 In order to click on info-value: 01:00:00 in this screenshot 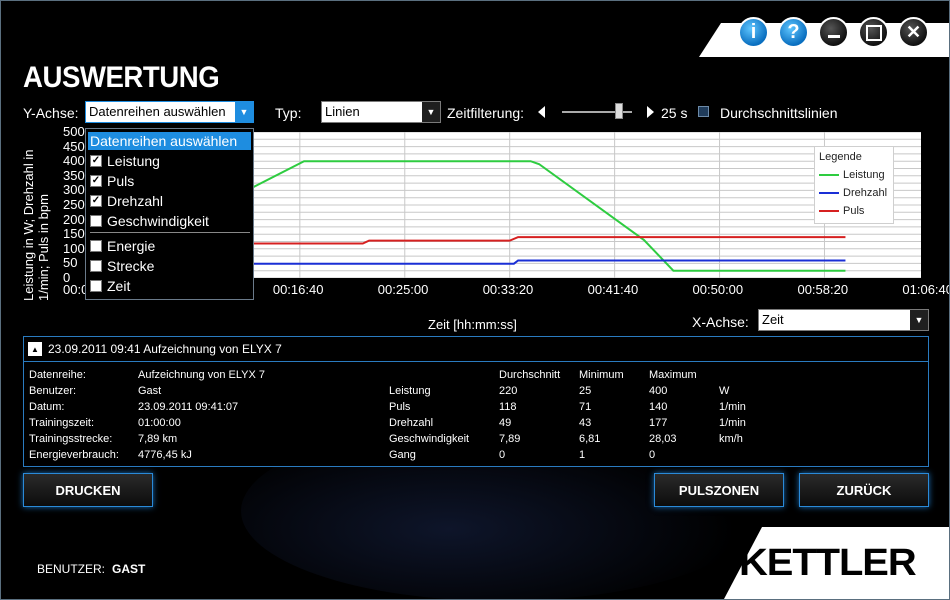, I will do `click(159, 423)`.